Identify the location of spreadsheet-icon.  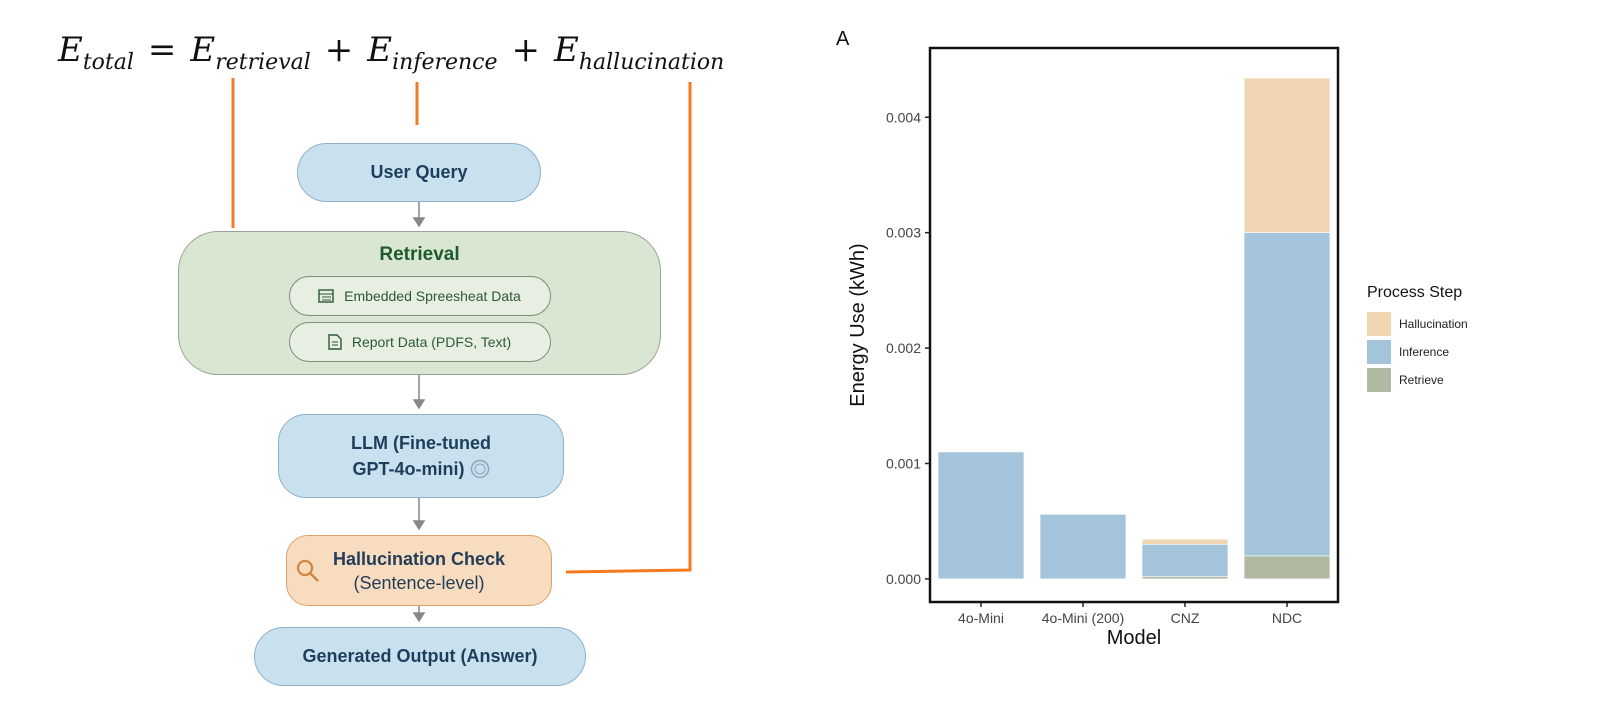
(326, 296).